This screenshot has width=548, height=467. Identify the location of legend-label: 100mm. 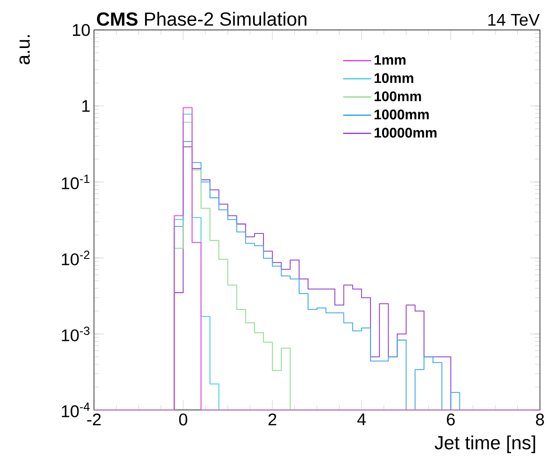
(397, 96).